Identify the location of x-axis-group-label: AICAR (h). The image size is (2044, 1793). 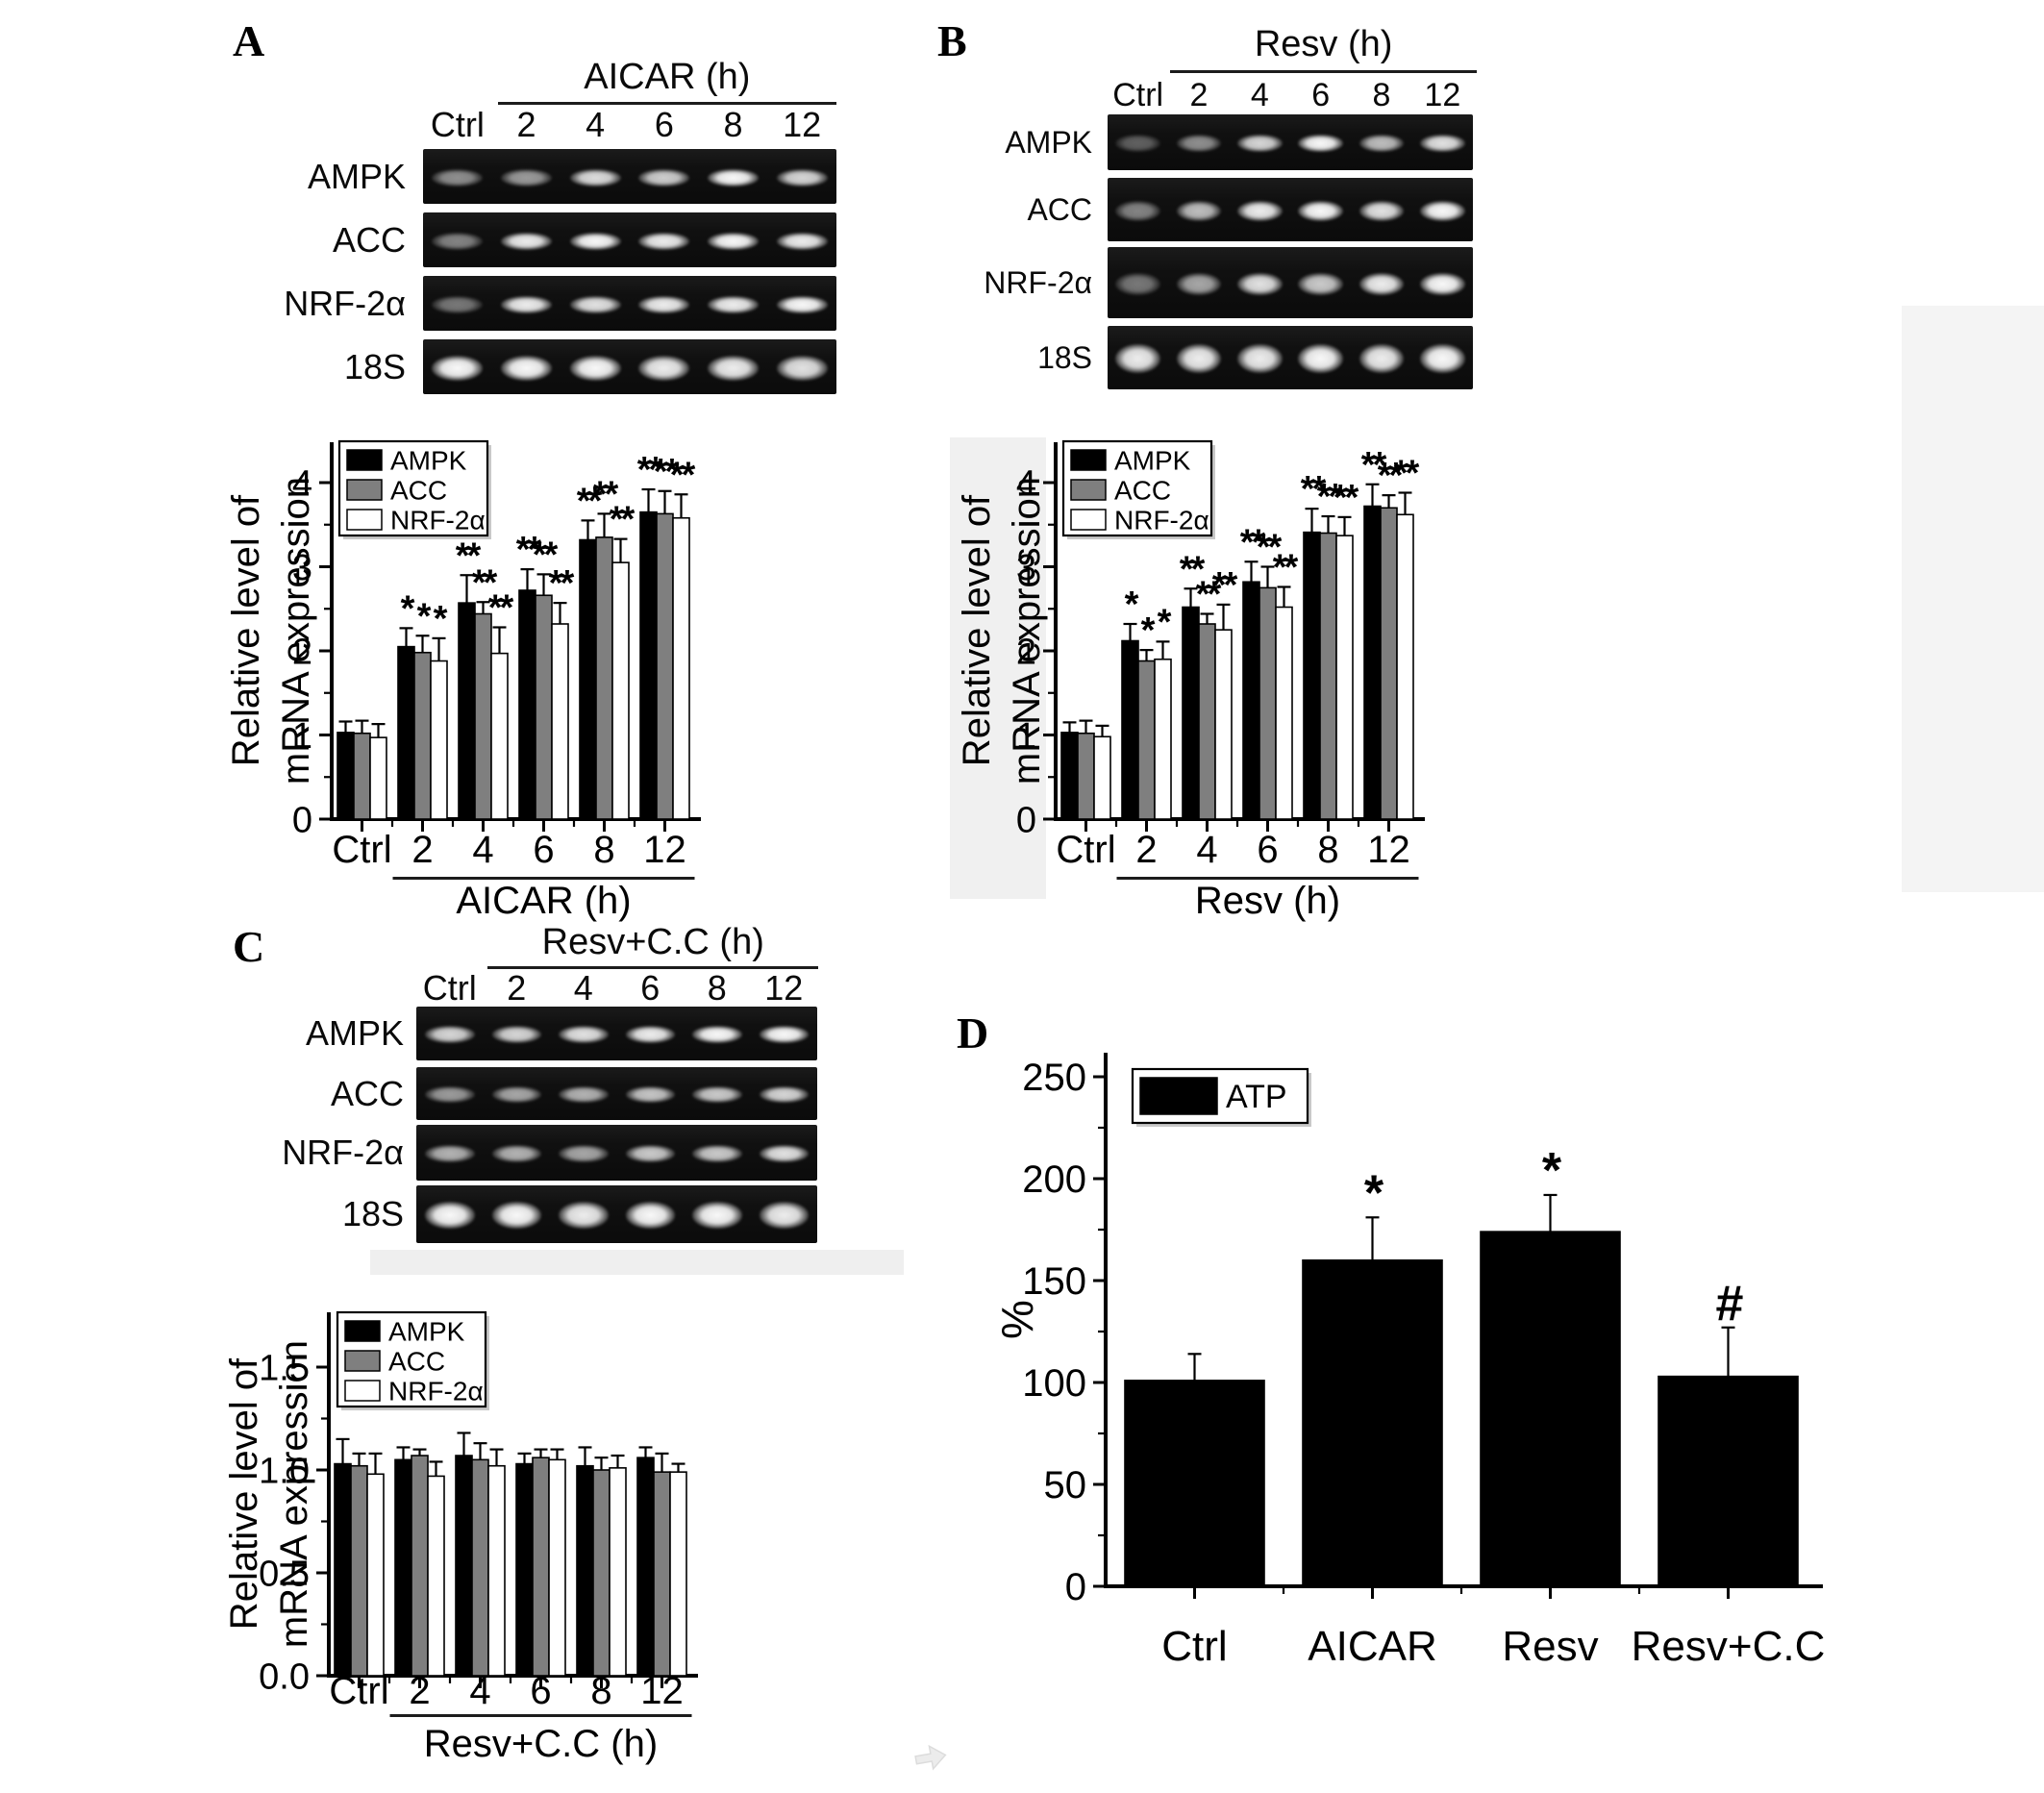
(543, 901).